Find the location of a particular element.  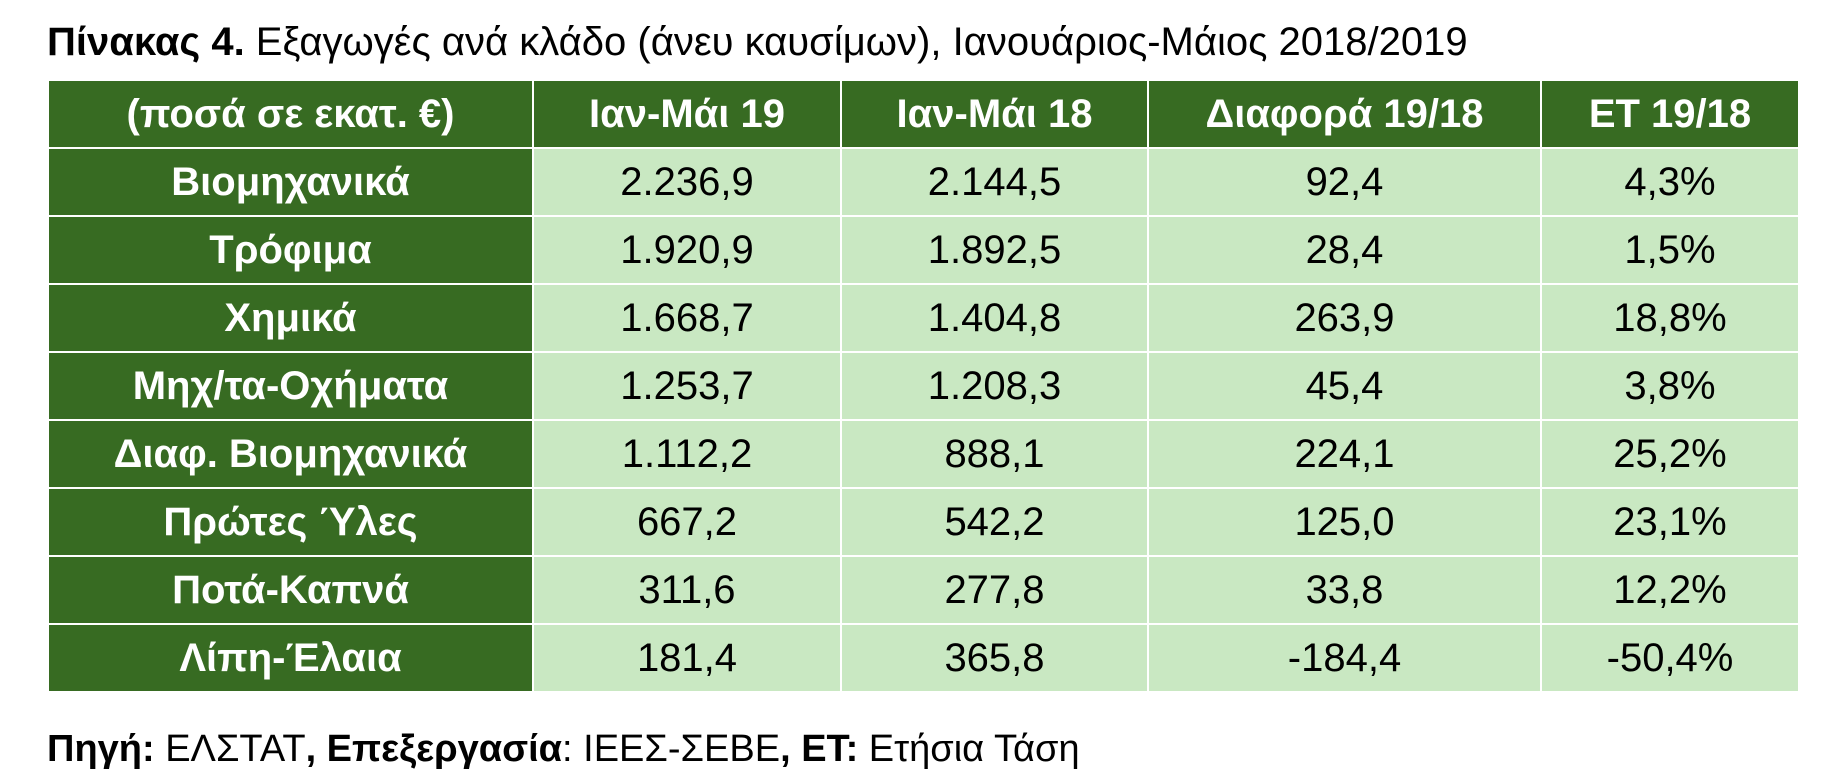

value-cell: 2.144,5 is located at coordinates (994, 182).